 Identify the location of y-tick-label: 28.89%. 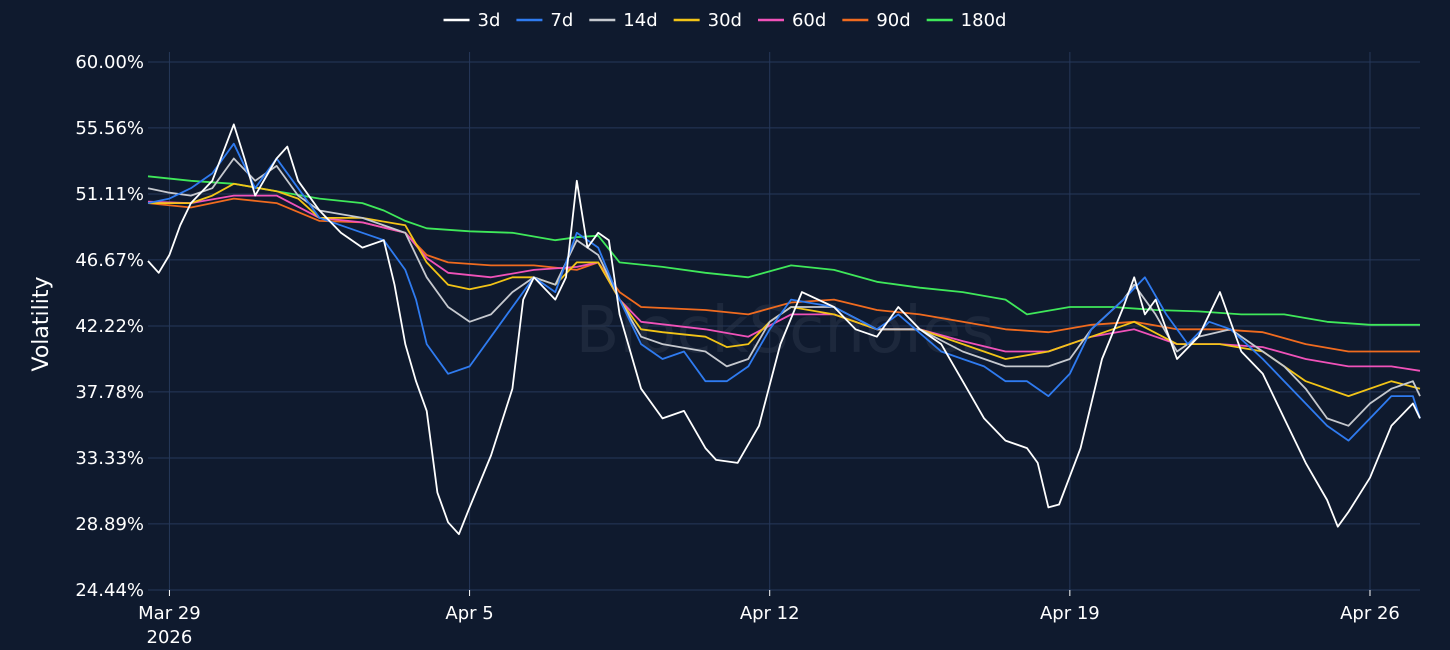
(109, 524).